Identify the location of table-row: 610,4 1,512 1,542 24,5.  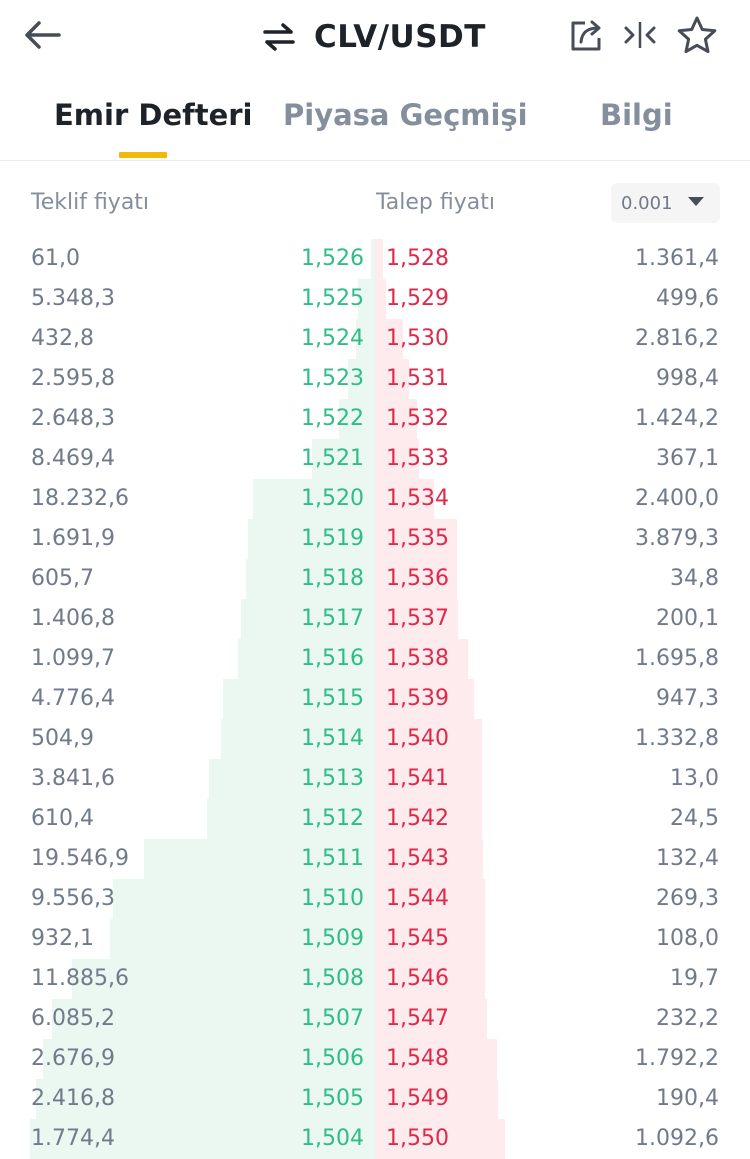
(375, 819).